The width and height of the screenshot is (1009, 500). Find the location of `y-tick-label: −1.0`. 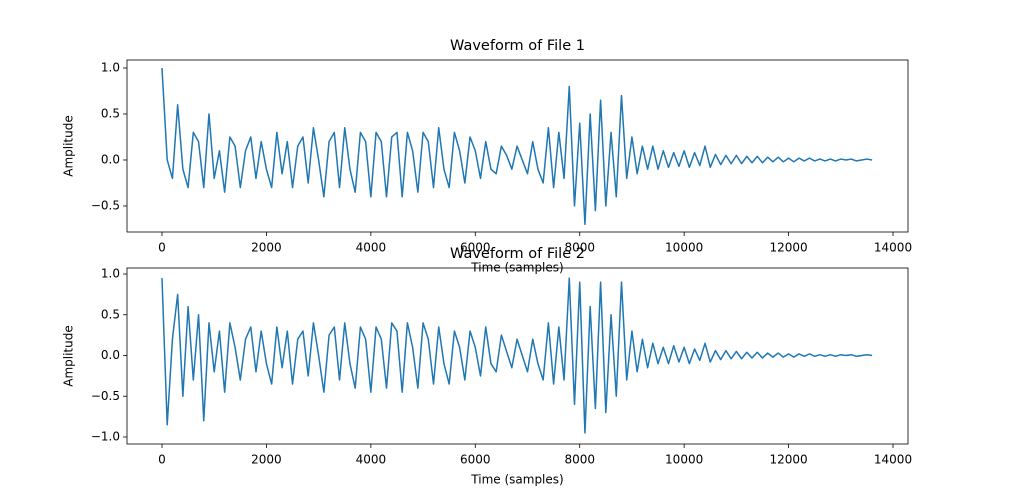

y-tick-label: −1.0 is located at coordinates (105, 436).